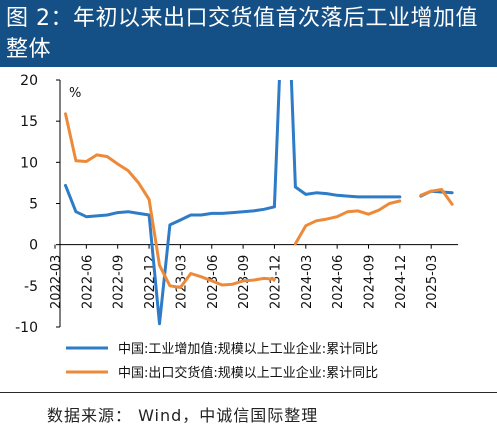 This screenshot has width=497, height=439. What do you see at coordinates (248, 392) in the screenshot?
I see `footer-divider` at bounding box center [248, 392].